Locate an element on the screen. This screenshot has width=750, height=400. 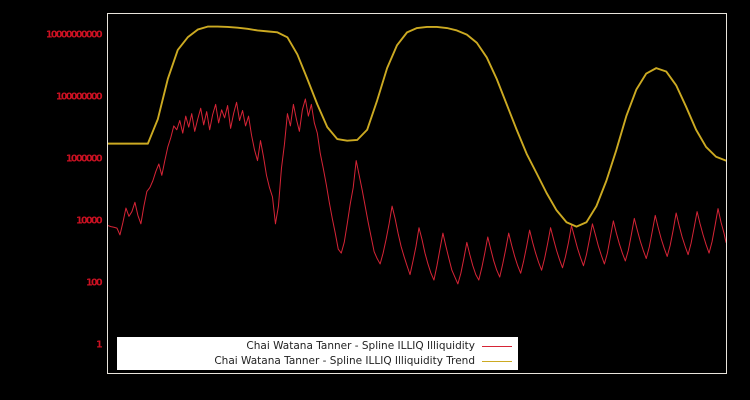
y-axis-tick-labels: 1 100 10000 1000000 100000000 10000000000 is located at coordinates (53, 200).